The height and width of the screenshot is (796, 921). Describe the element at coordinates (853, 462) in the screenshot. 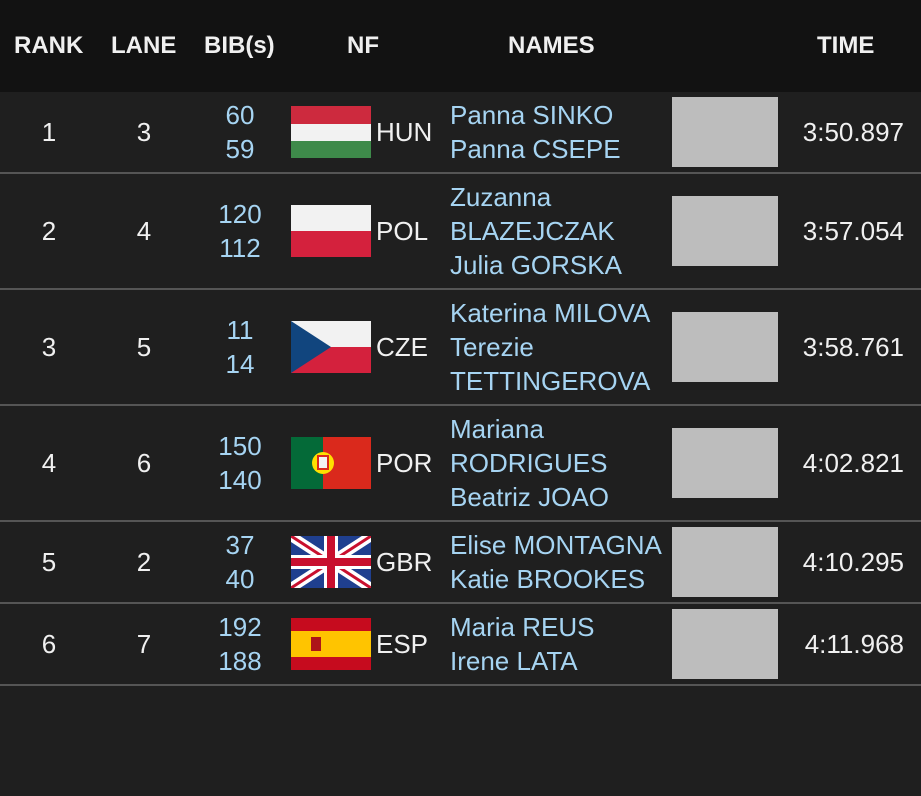

I see `time: 4:02.821` at that location.